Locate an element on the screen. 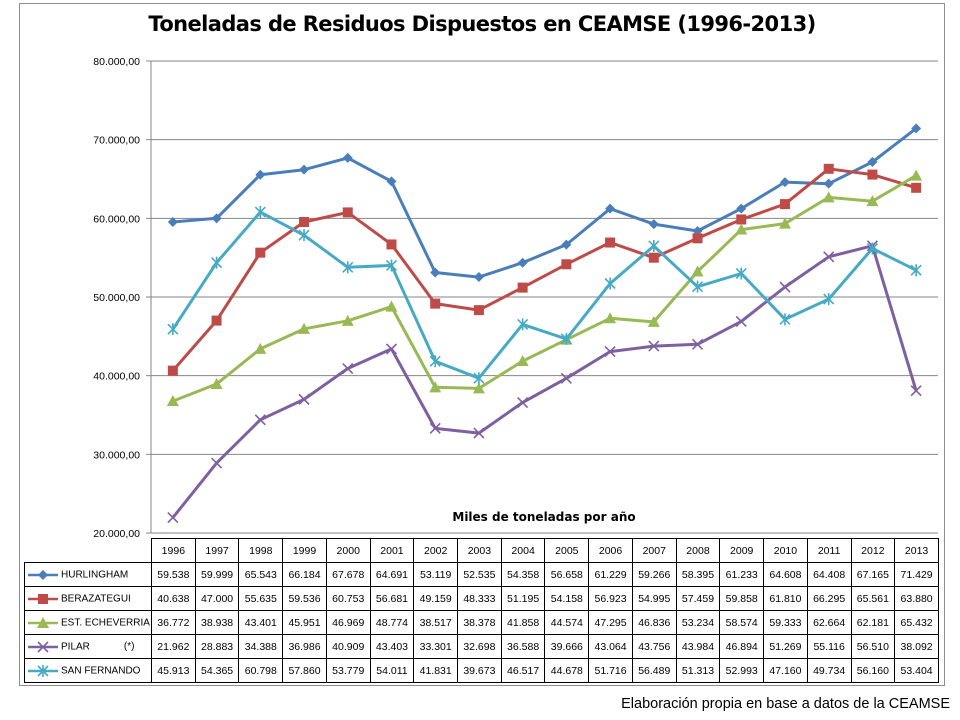  data-cell: 48.774 is located at coordinates (392, 622).